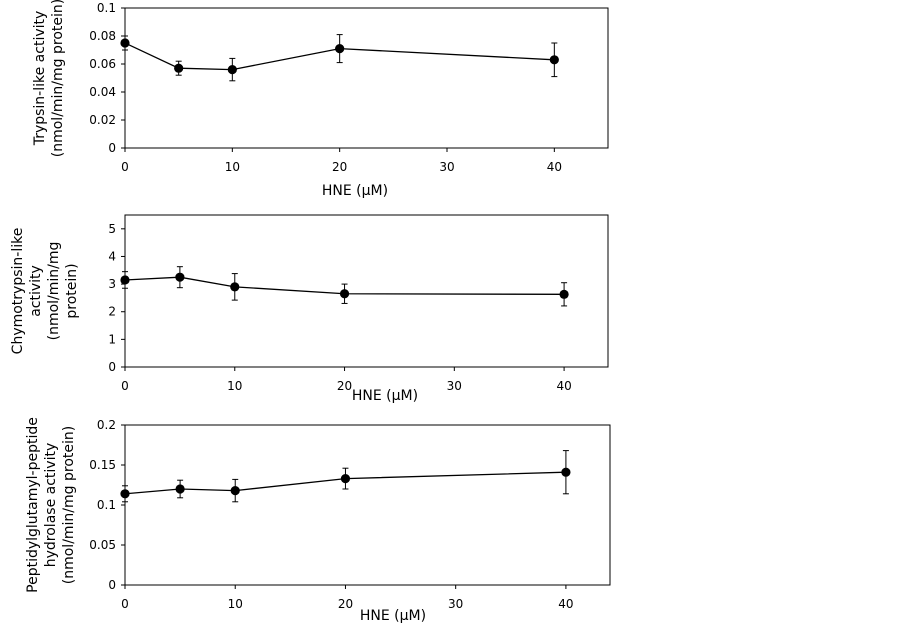  I want to click on y-tick-label: 1, so click(112, 339).